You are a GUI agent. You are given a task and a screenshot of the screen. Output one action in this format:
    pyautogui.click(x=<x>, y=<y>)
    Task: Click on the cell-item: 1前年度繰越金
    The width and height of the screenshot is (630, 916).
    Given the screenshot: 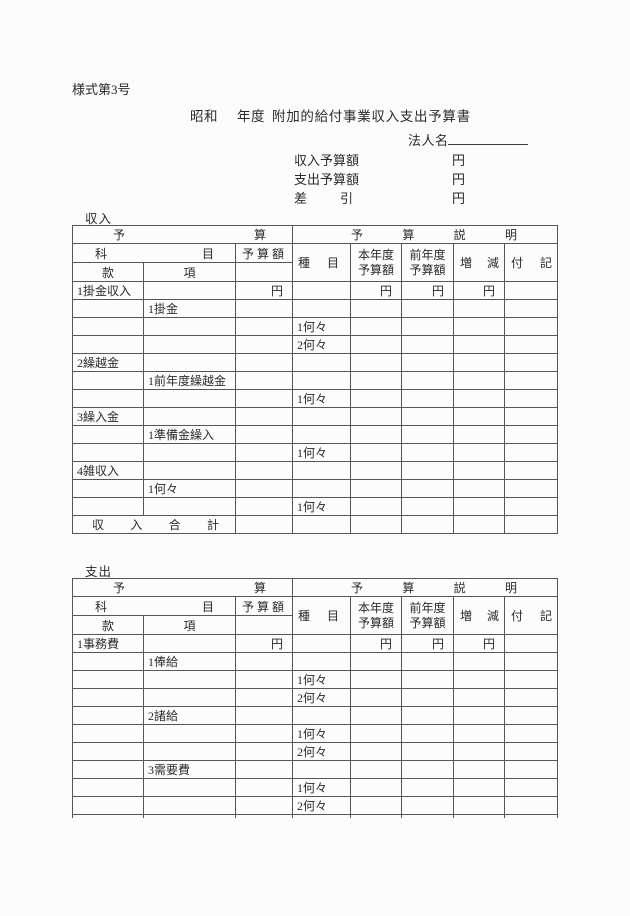 What is the action you would take?
    pyautogui.click(x=189, y=380)
    